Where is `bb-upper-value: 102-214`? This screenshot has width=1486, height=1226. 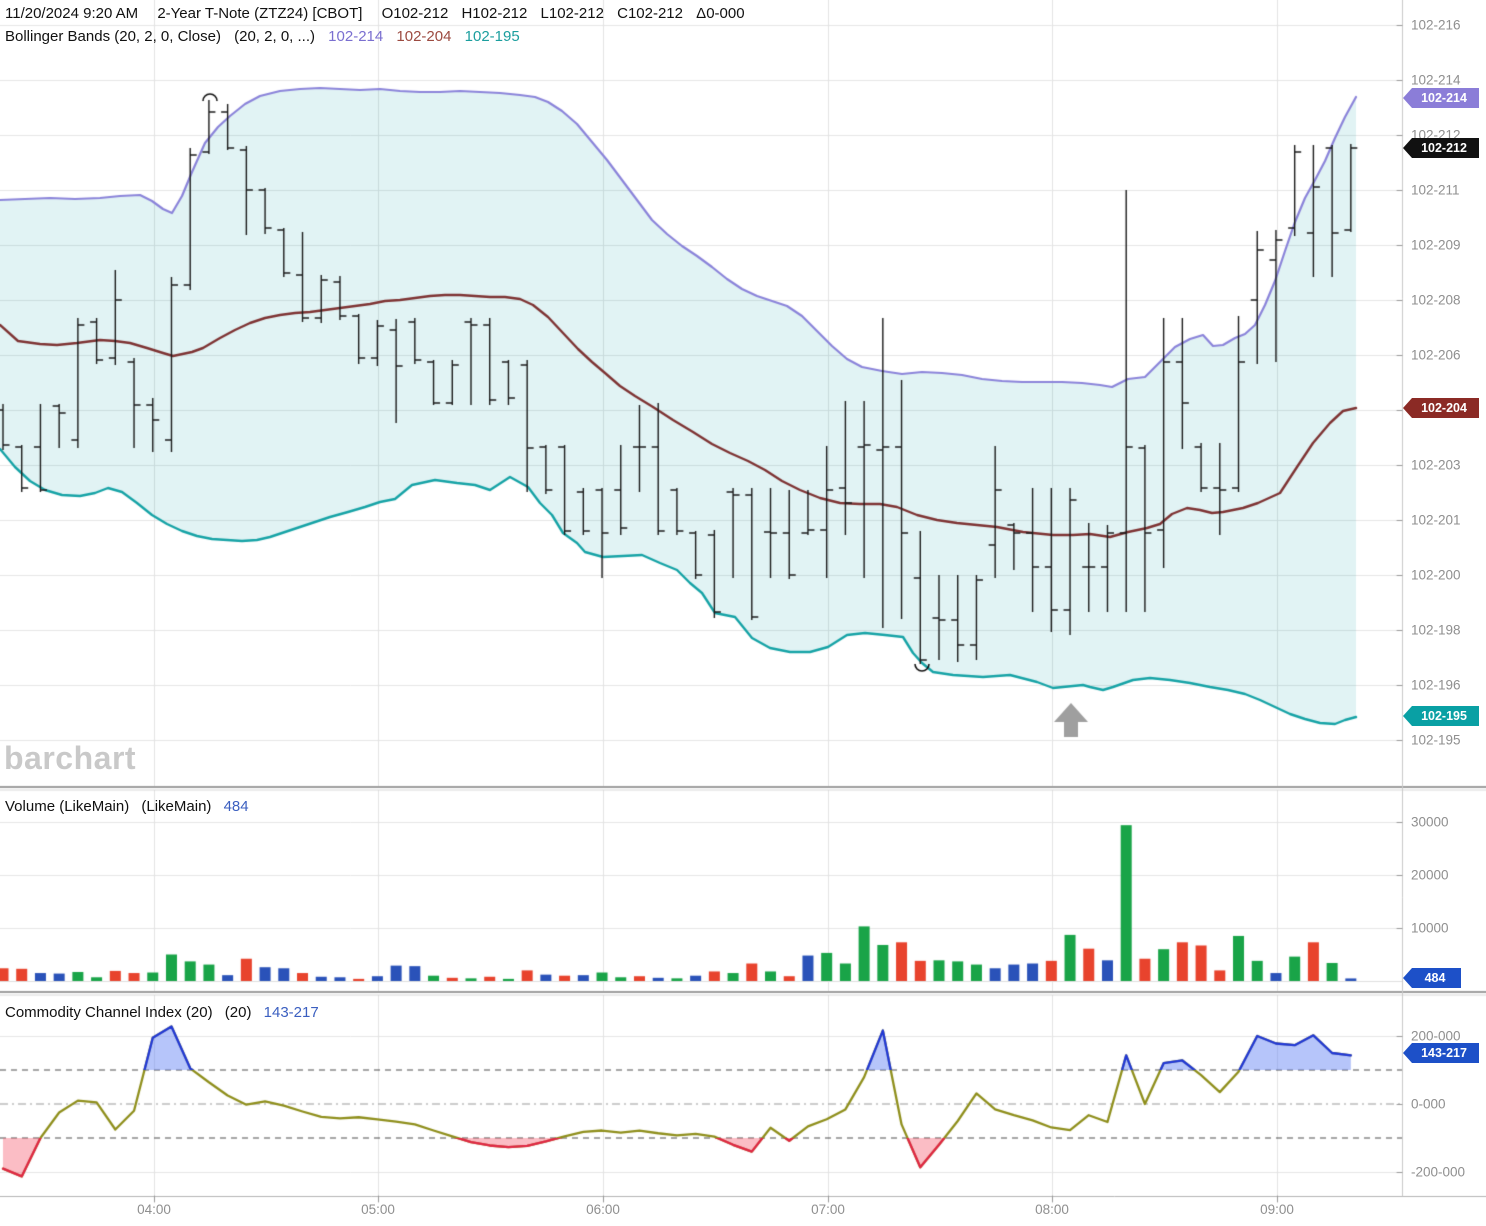 bb-upper-value: 102-214 is located at coordinates (356, 36).